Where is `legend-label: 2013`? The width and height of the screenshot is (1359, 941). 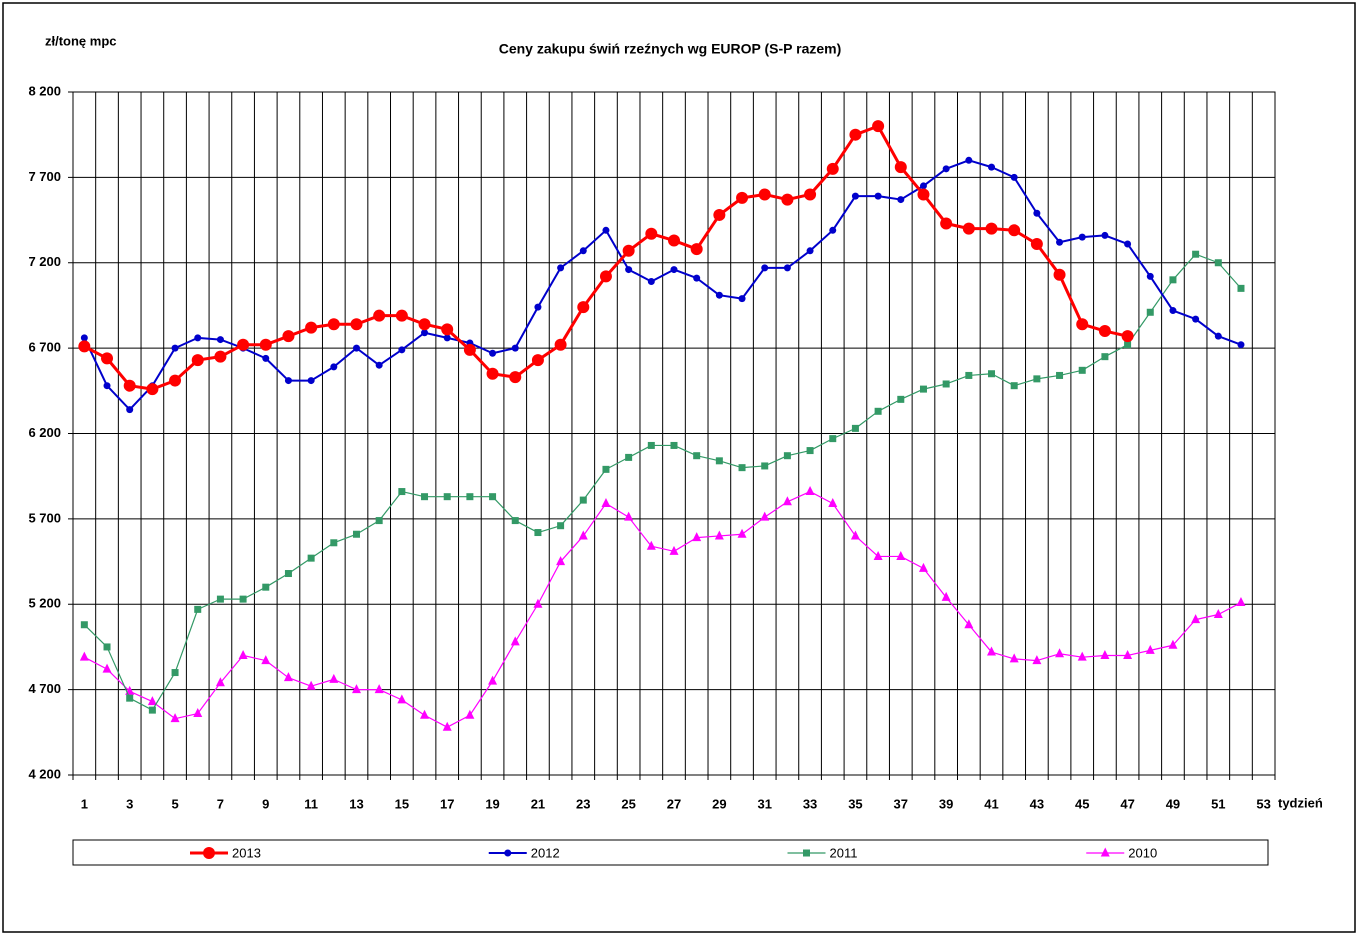
legend-label: 2013 is located at coordinates (246, 852).